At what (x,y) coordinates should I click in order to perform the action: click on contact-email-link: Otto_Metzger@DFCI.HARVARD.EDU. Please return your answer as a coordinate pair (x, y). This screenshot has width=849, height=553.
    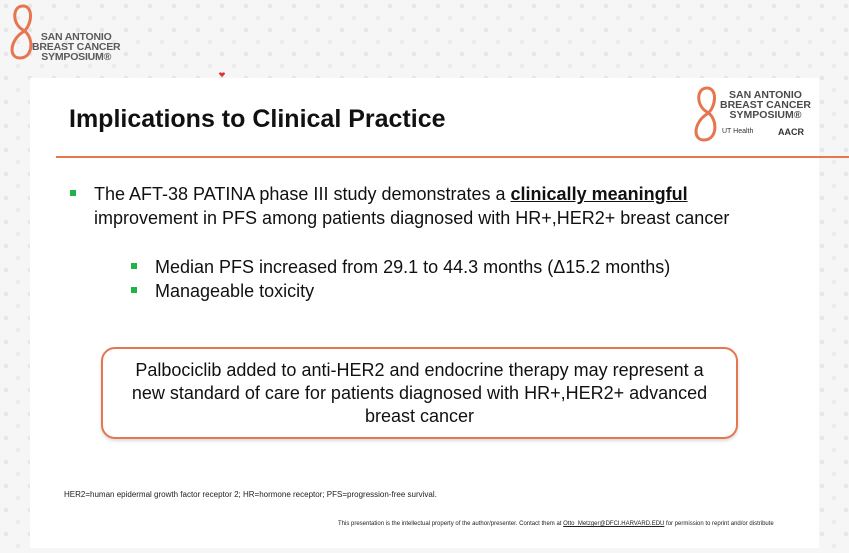
    Looking at the image, I should click on (614, 524).